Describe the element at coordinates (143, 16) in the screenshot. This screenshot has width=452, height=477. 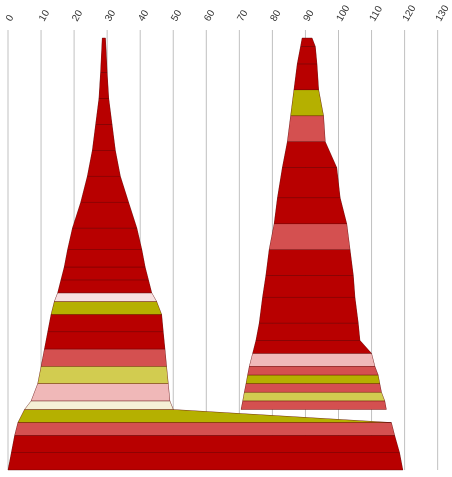
I see `x-tick-label: 40` at that location.